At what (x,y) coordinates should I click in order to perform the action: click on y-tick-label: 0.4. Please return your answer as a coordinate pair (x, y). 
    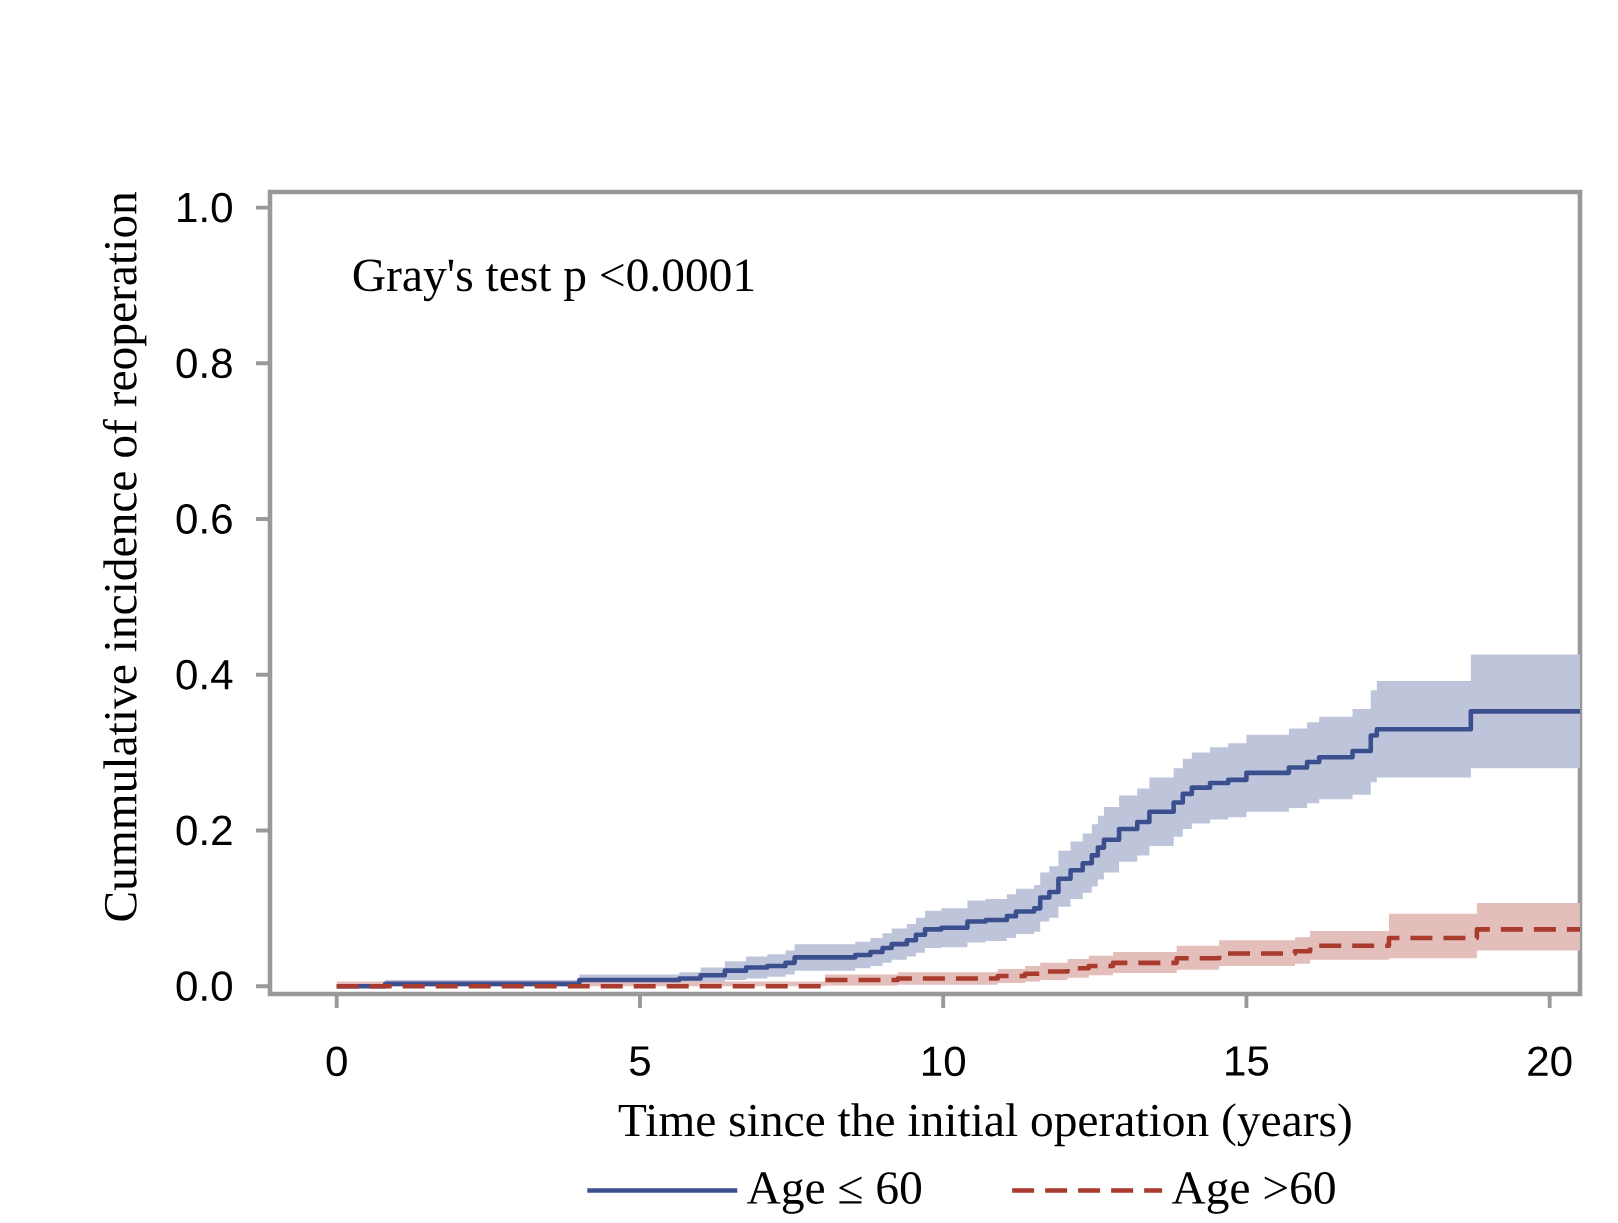
    Looking at the image, I should click on (204, 674).